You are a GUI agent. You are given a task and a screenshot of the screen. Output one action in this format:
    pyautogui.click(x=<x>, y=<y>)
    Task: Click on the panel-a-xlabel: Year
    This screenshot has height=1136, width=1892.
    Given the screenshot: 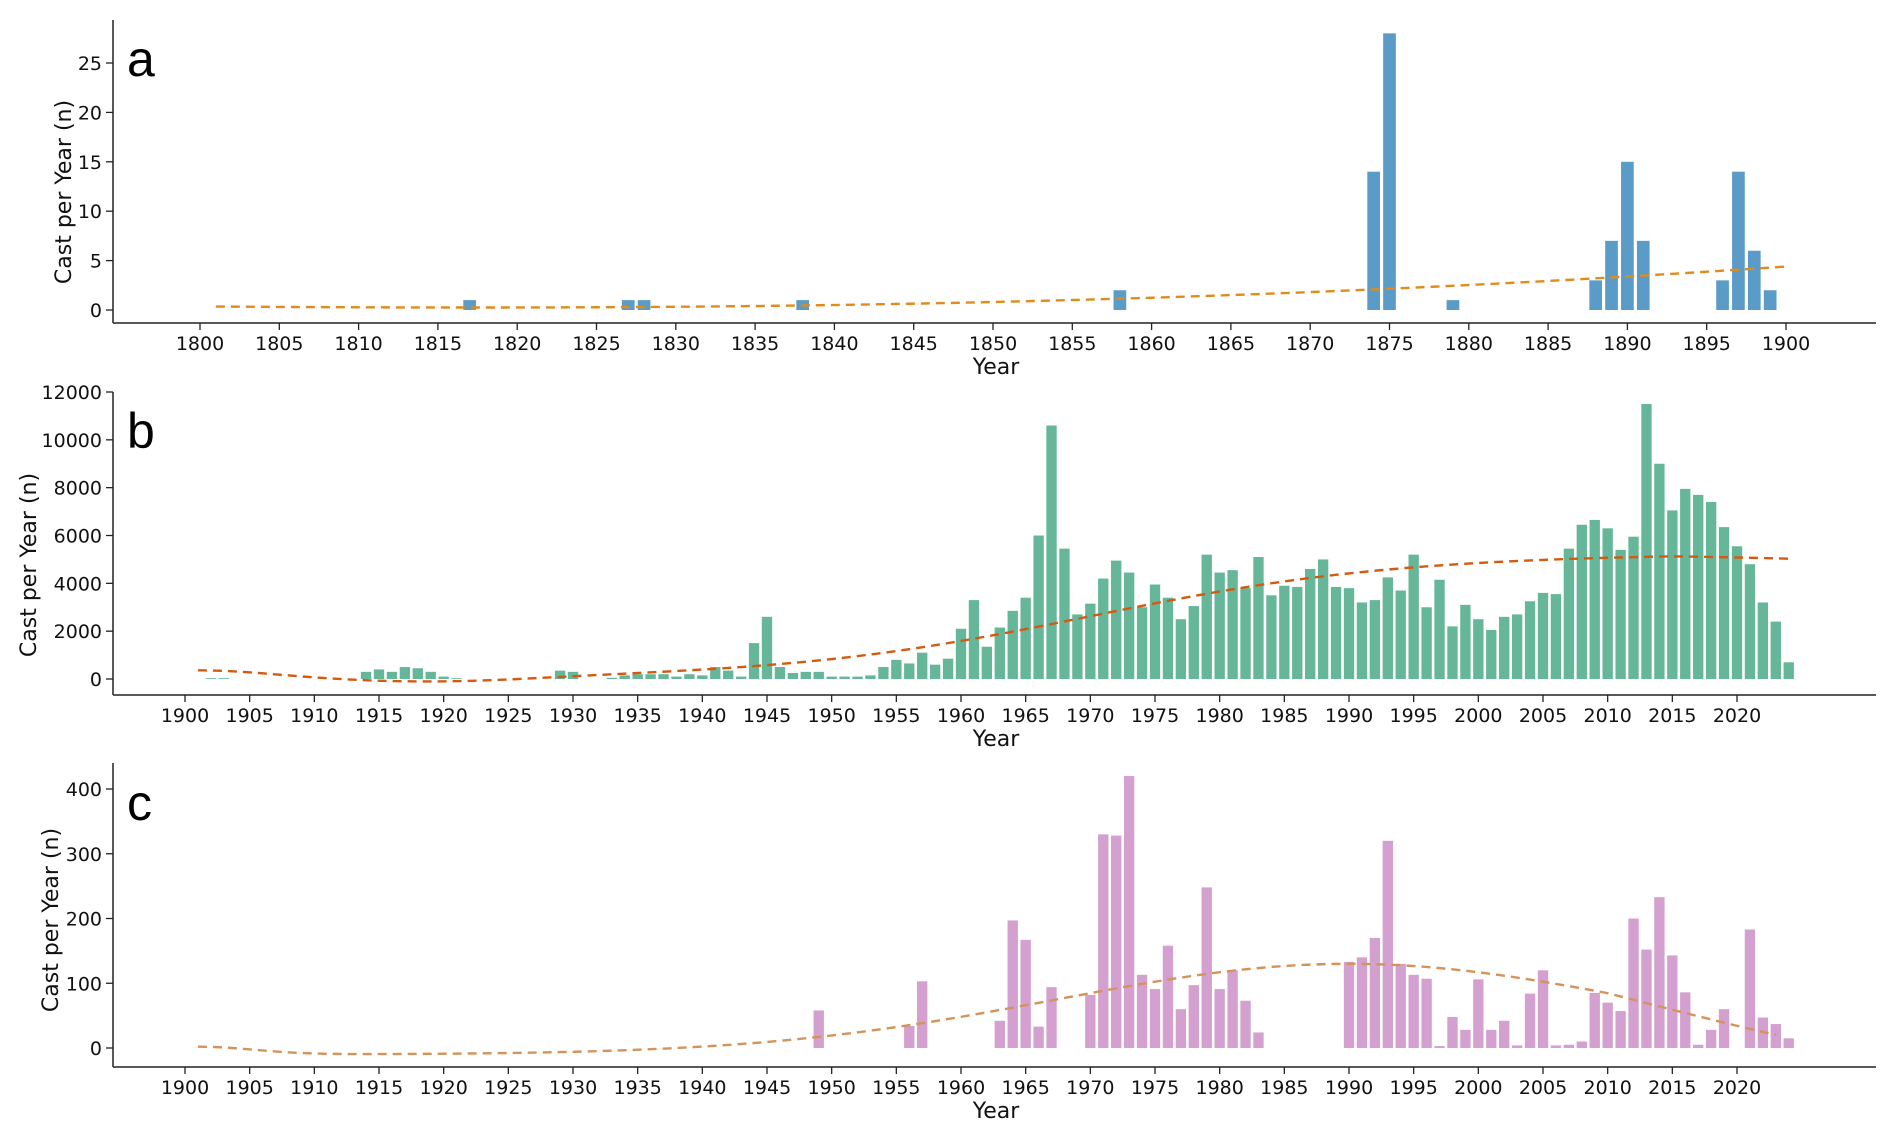 What is the action you would take?
    pyautogui.click(x=996, y=367)
    